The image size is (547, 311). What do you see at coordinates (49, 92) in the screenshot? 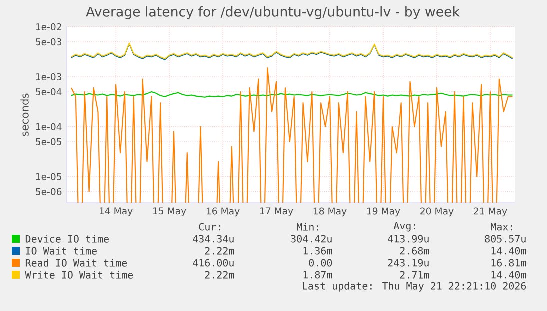
I see `y-tick-label: 5e-04` at bounding box center [49, 92].